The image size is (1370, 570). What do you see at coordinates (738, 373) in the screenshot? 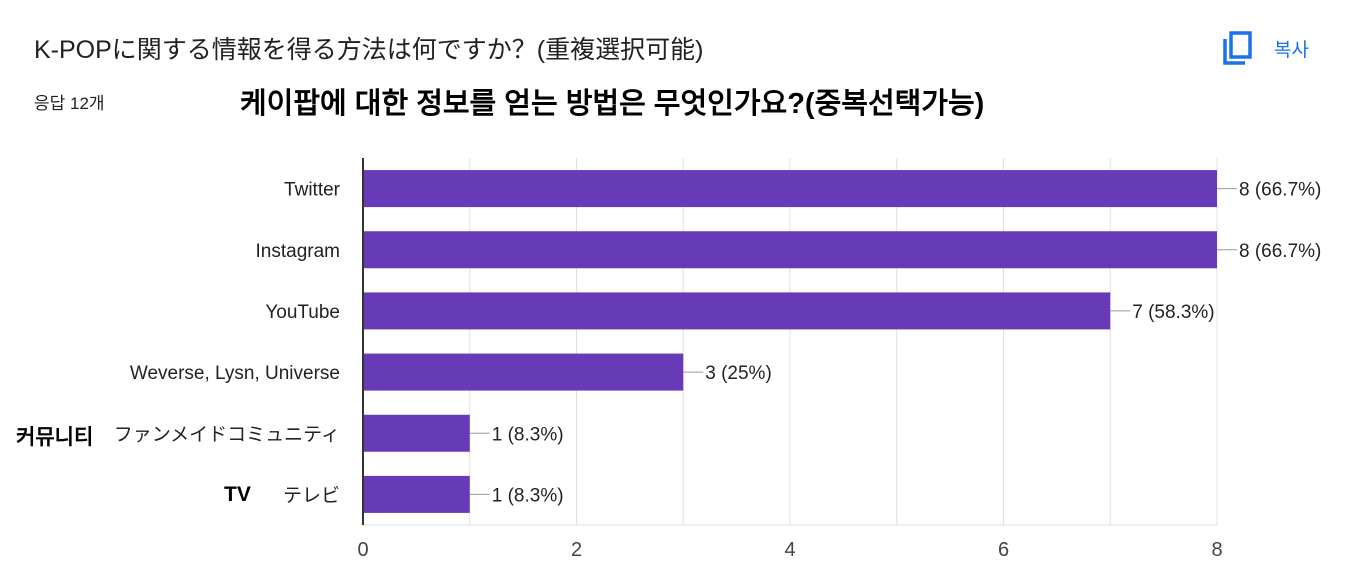
I see `data-label: 3 (25%)` at bounding box center [738, 373].